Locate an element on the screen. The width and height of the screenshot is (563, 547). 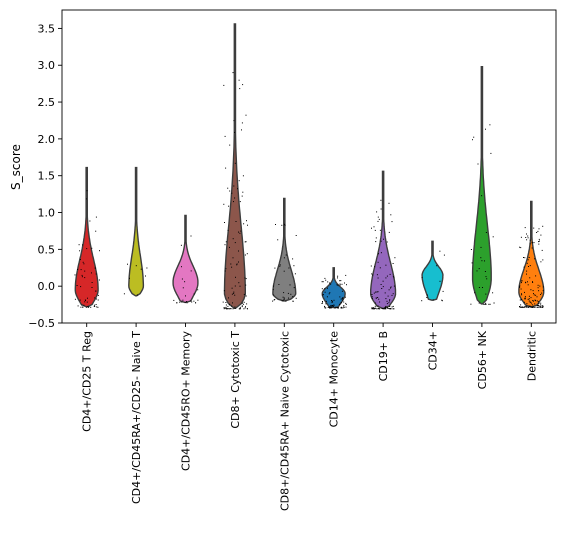
y-tick-label: −0.5 is located at coordinates (41, 323).